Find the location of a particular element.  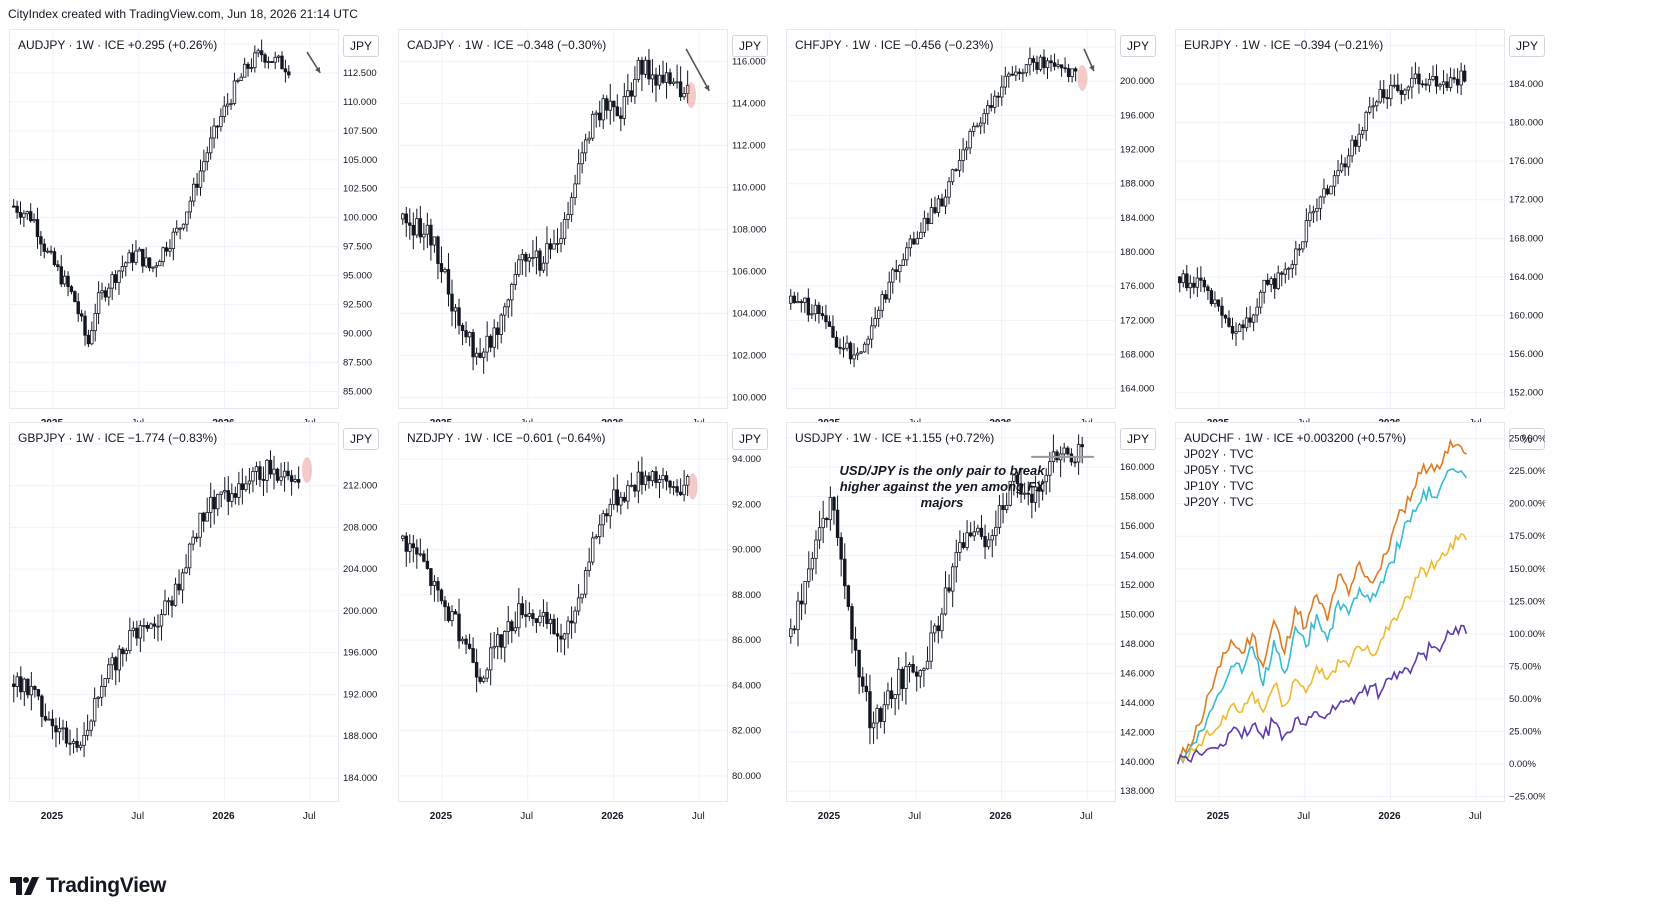

symbol-title: AUDCHF · 1W · ICE +0.003200 (+0.57%) is located at coordinates (1295, 438).